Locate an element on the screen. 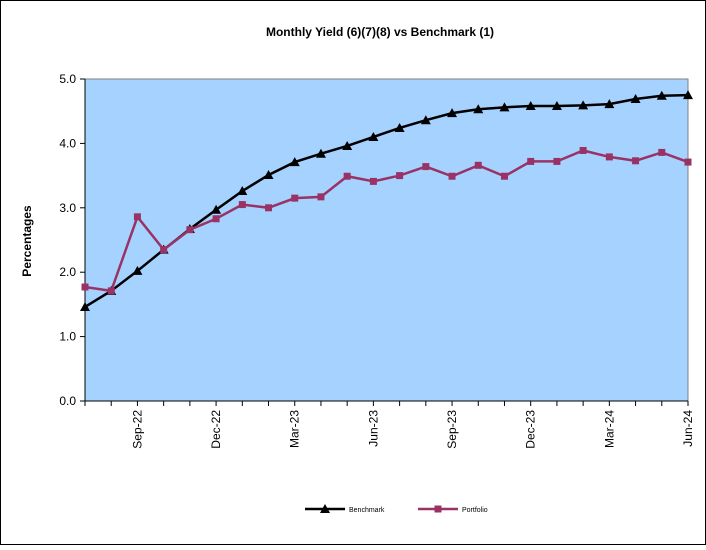 The height and width of the screenshot is (550, 706). legend-label: Portfolio is located at coordinates (475, 510).